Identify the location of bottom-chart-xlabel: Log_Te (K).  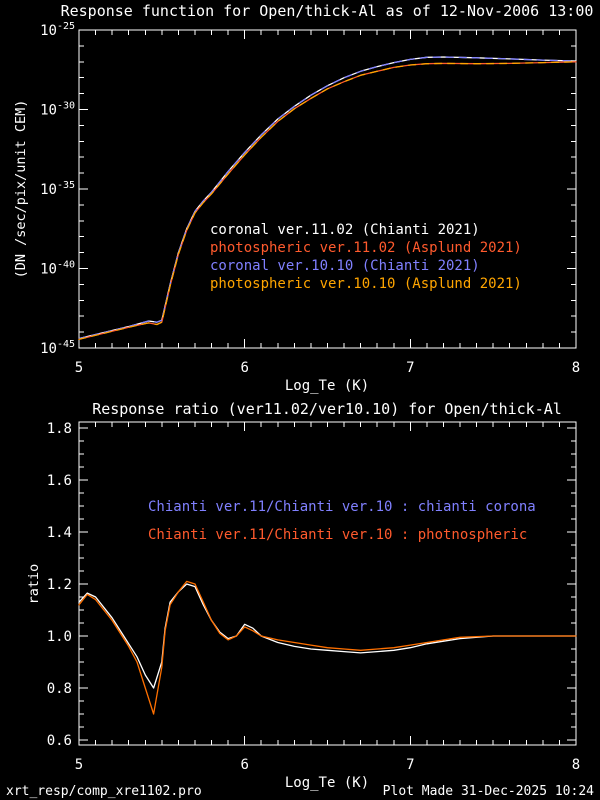
(327, 783).